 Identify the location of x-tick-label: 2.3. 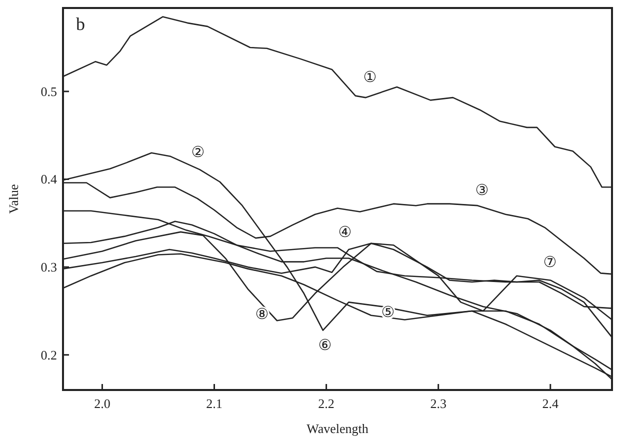
(438, 403).